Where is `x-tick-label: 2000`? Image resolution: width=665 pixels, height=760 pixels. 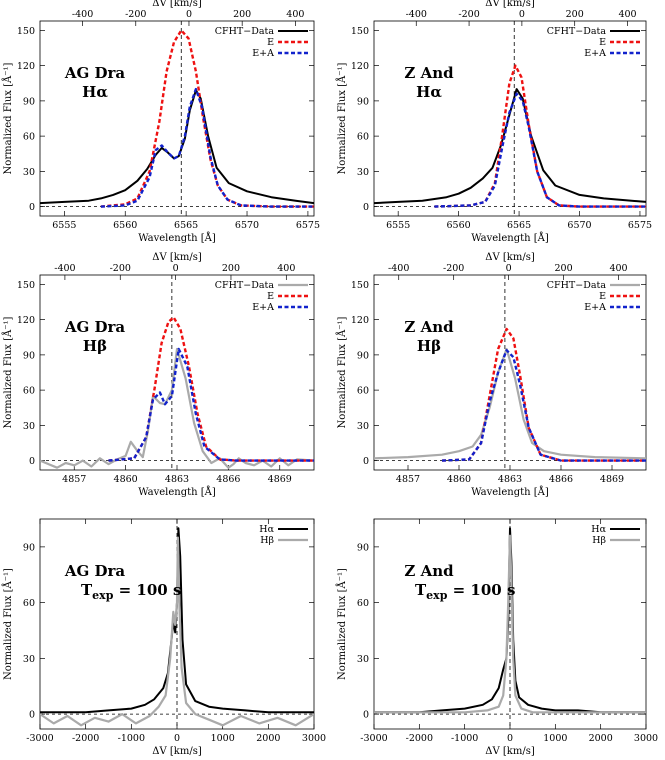 x-tick-label: 2000 is located at coordinates (268, 738).